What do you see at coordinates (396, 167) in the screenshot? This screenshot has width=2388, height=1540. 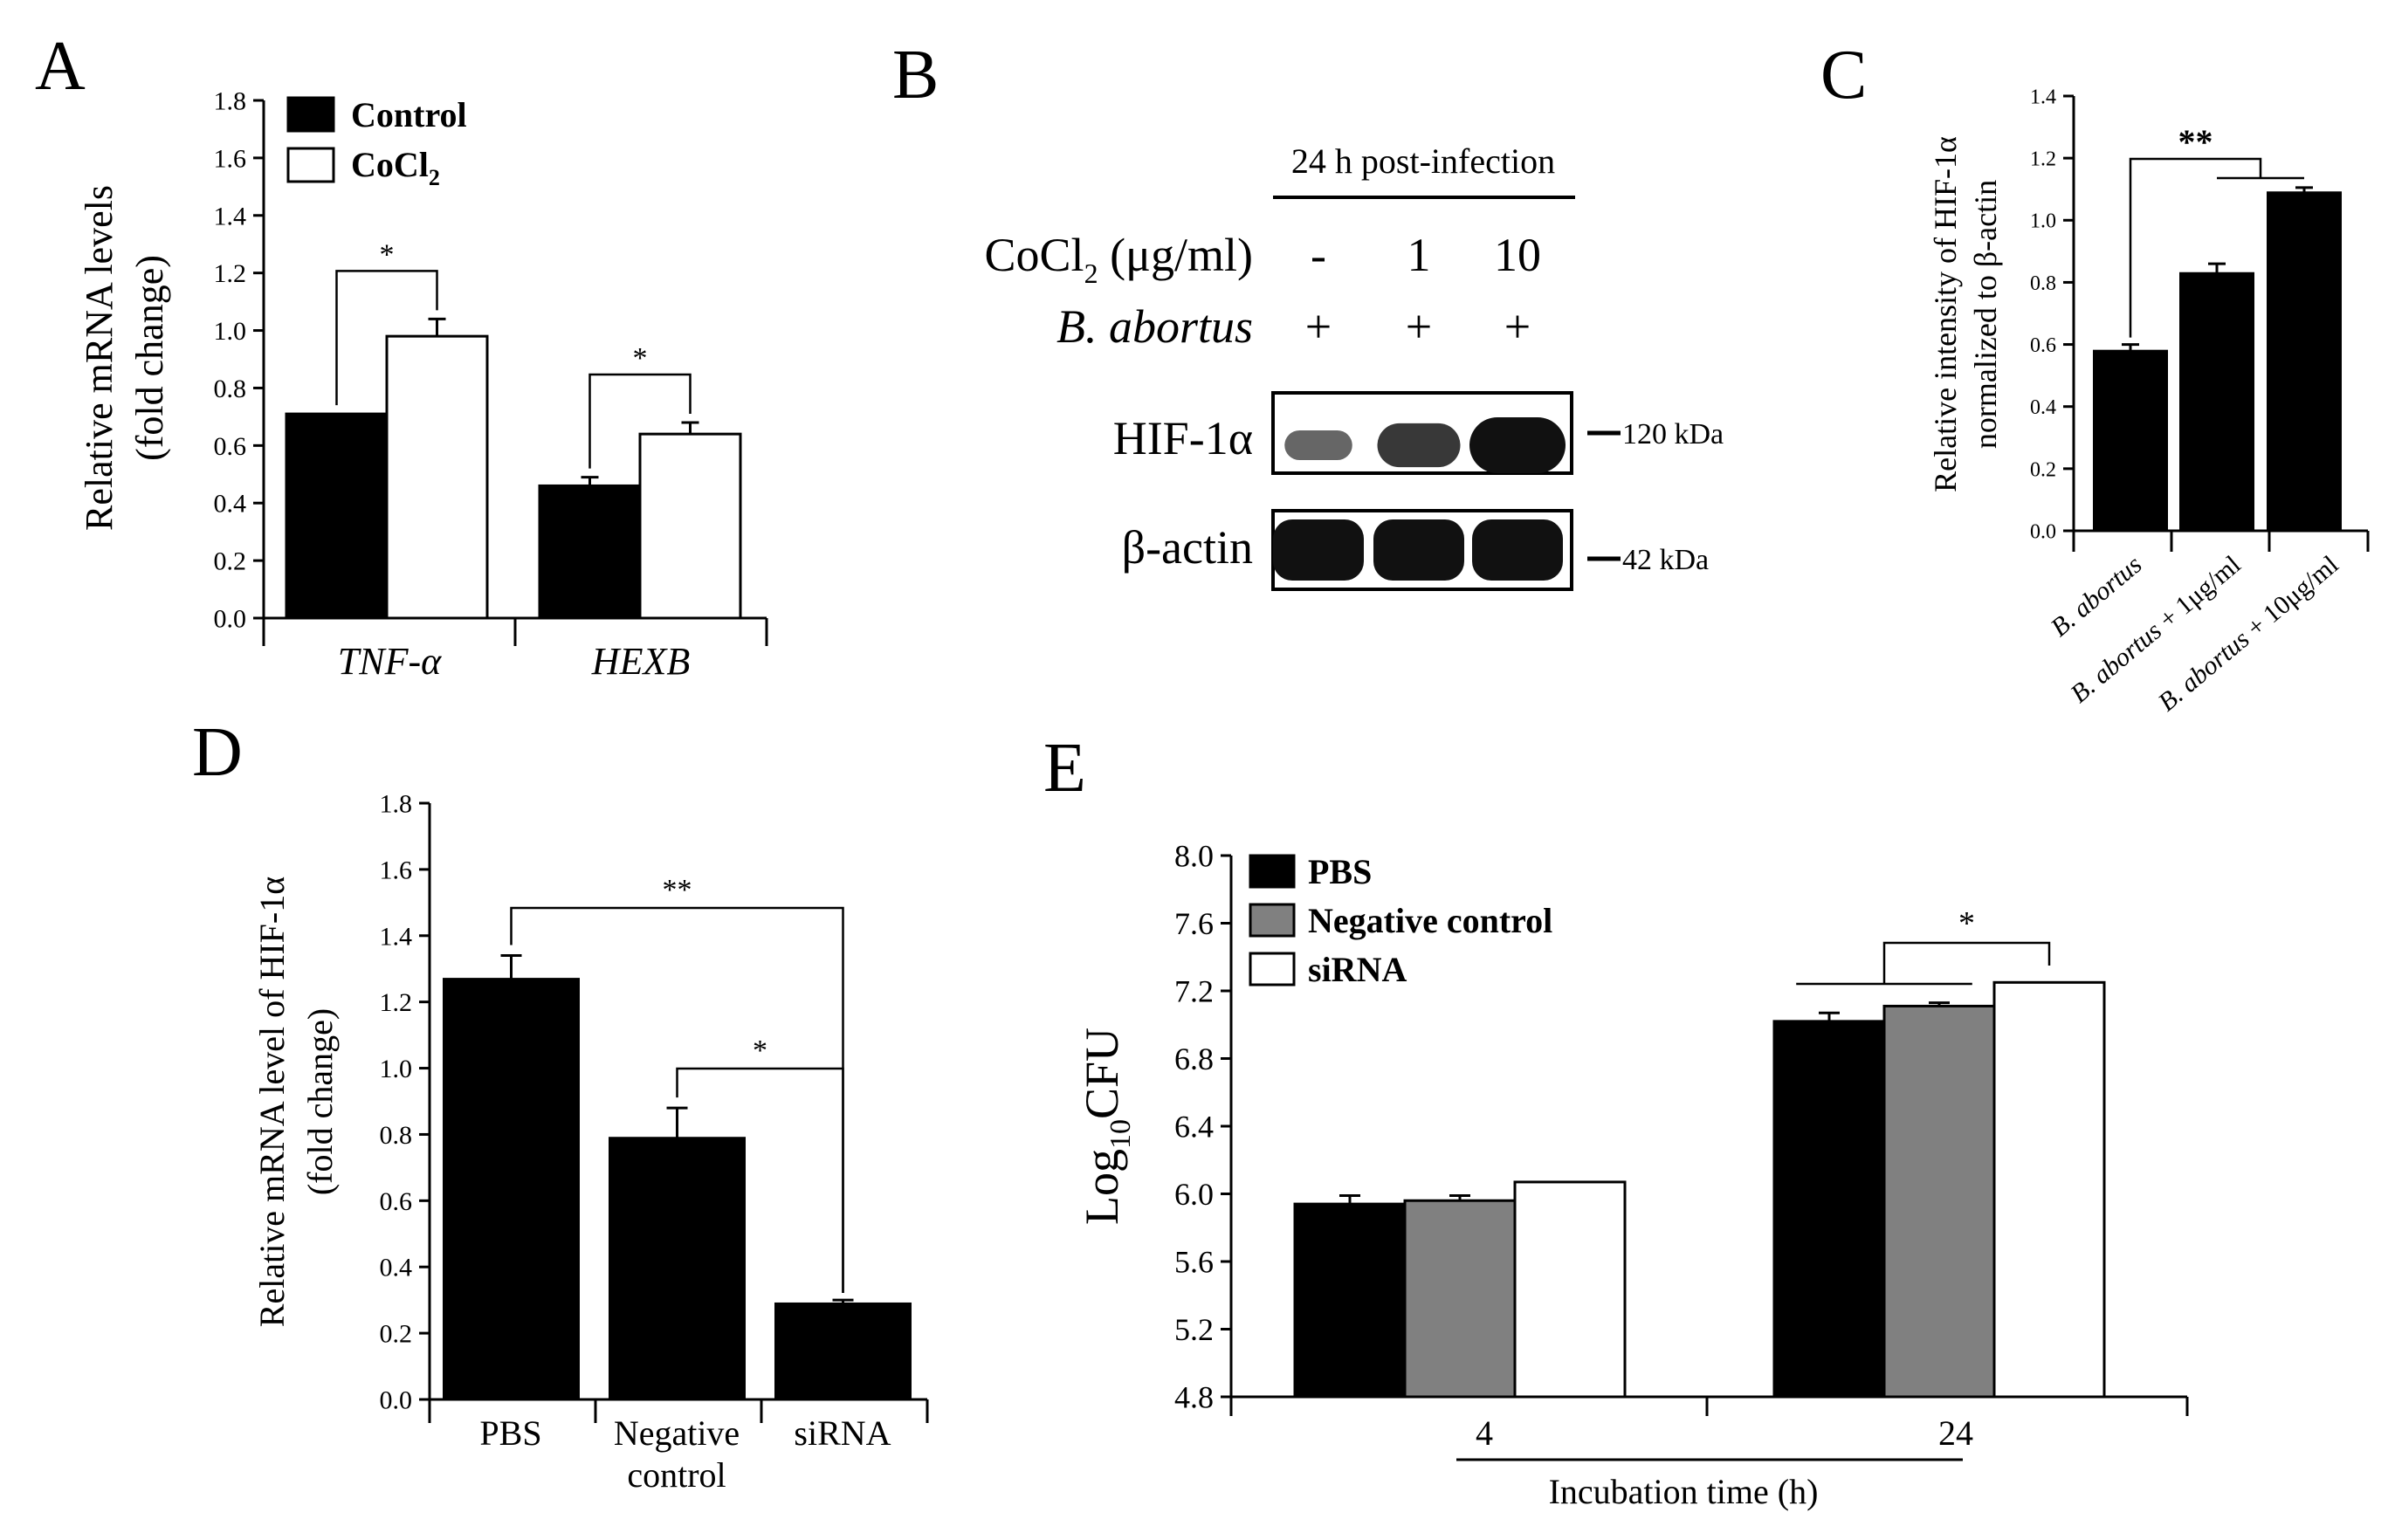 I see `a-legend-label-cocl2: CoCl2` at bounding box center [396, 167].